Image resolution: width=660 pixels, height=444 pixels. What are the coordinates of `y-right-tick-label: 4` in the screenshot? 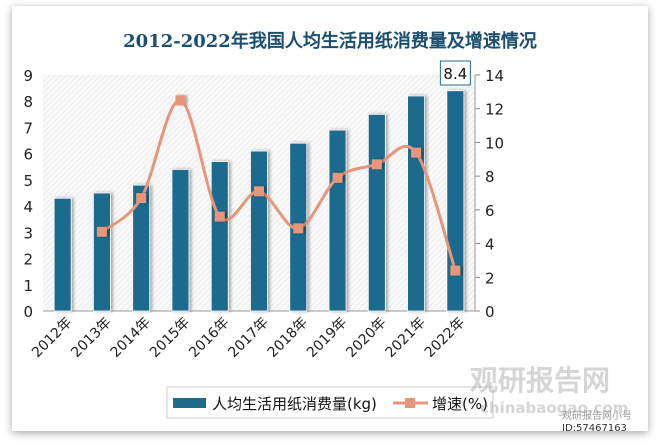 It's located at (490, 245).